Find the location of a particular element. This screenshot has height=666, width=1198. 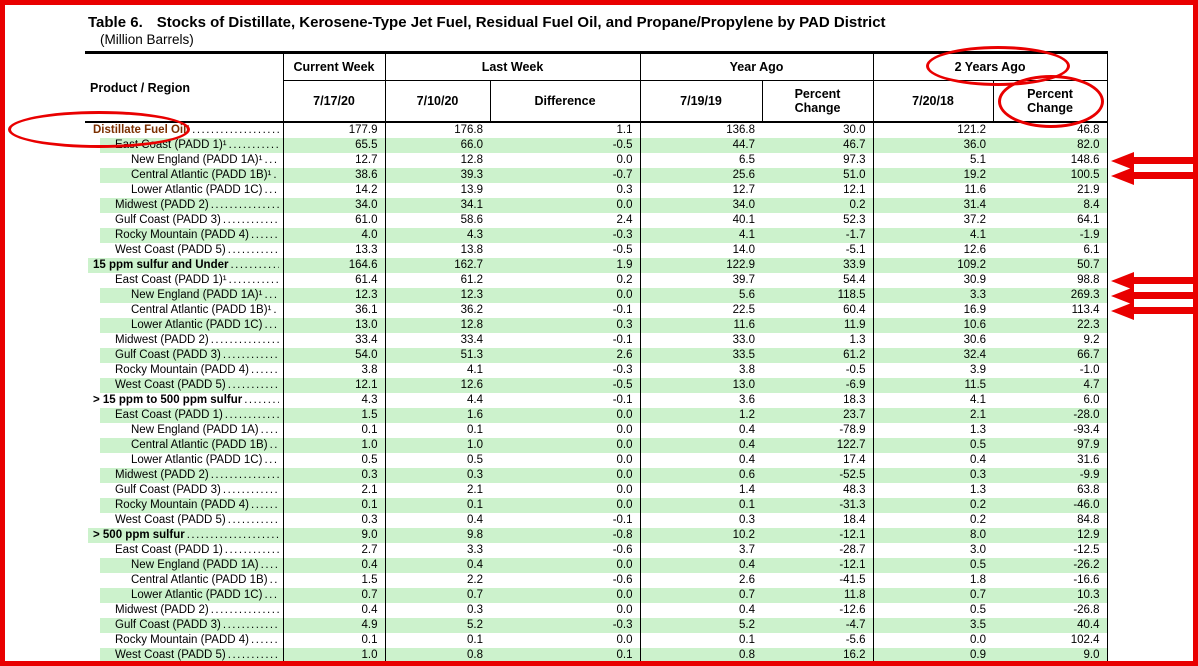

cell-value: 40.4 is located at coordinates (1050, 625).